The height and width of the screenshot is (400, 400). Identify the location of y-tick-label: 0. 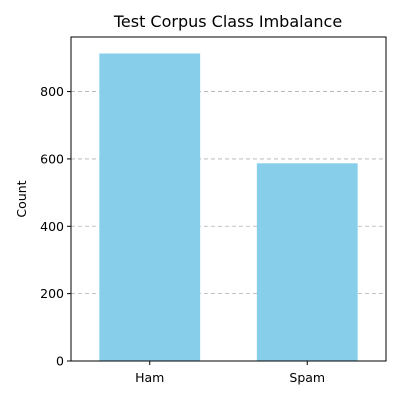
(60, 361).